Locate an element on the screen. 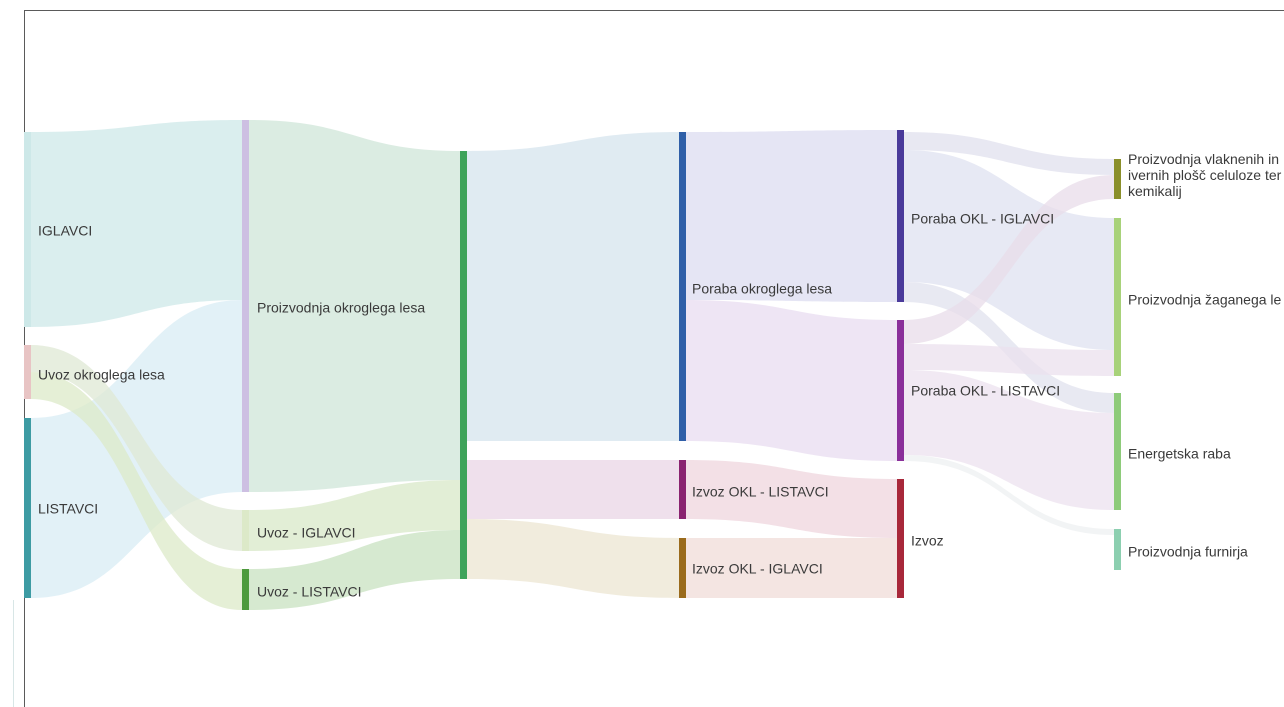  node-izvoz_okl_iglavci is located at coordinates (682, 568).